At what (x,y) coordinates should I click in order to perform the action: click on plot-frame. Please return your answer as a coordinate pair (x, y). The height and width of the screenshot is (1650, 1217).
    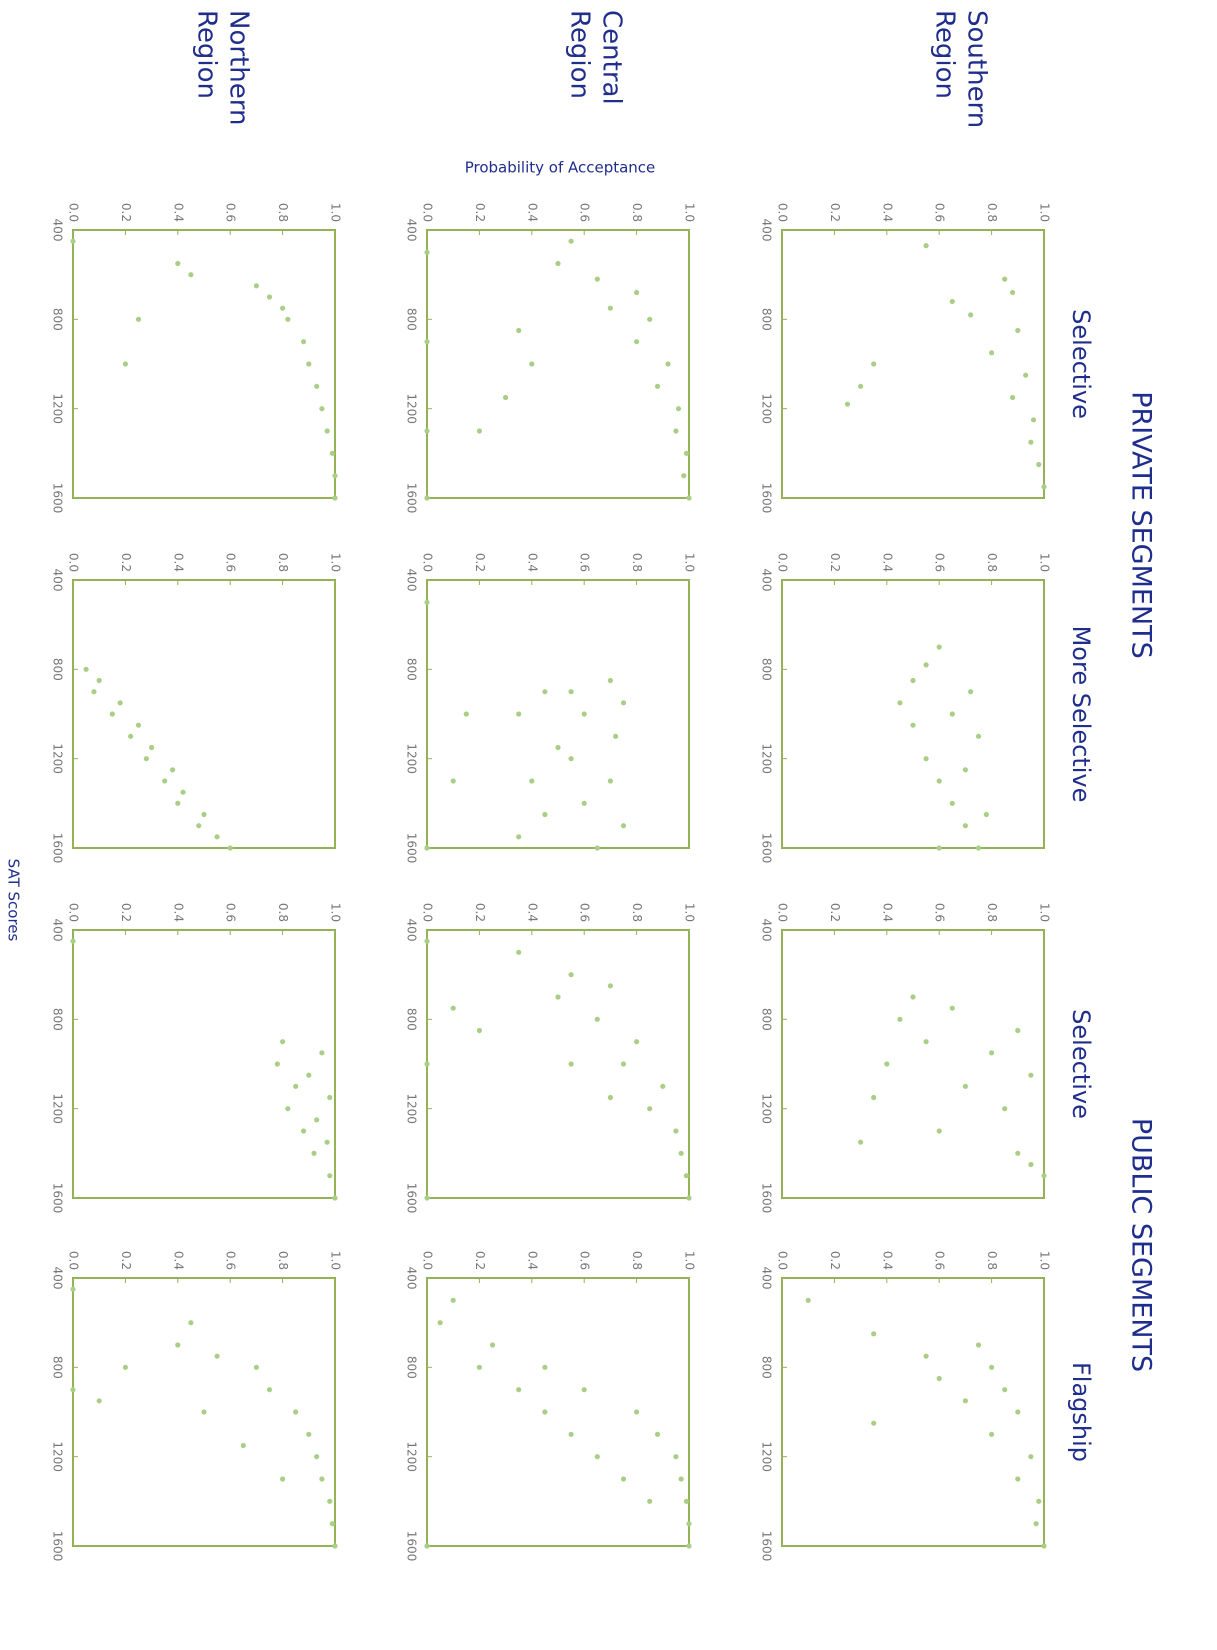
    Looking at the image, I should click on (558, 714).